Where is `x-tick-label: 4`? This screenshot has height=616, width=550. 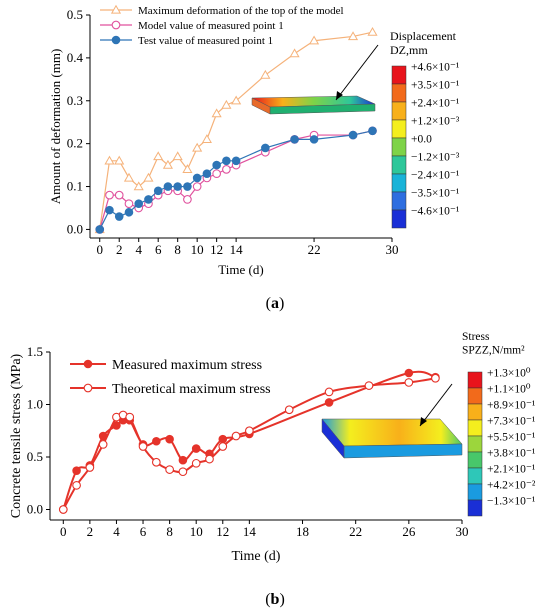 x-tick-label: 4 is located at coordinates (116, 531).